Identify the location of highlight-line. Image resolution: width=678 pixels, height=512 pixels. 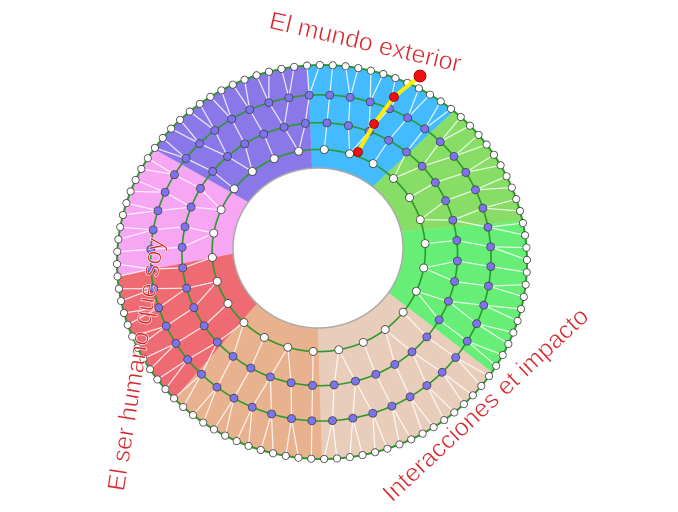
(389, 114).